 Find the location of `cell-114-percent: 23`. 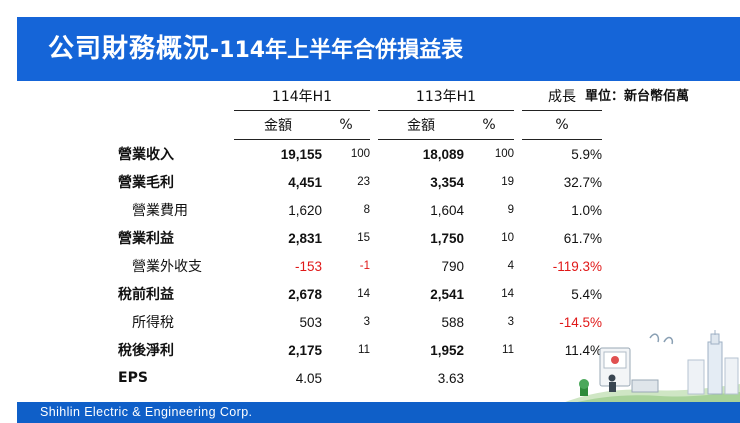

cell-114-percent: 23 is located at coordinates (363, 182).